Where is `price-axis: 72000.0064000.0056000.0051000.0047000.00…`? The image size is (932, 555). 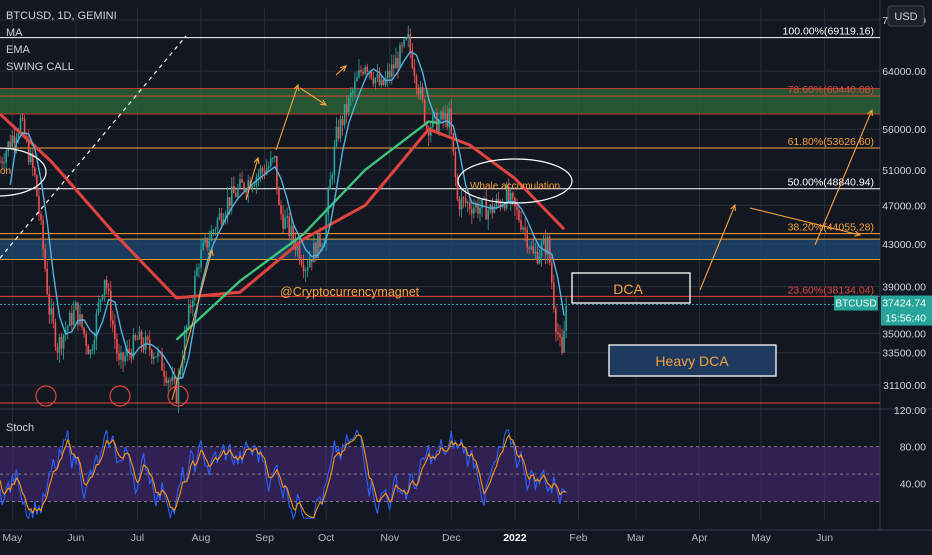
price-axis: 72000.0064000.0056000.0051000.0047000.00… is located at coordinates (904, 203).